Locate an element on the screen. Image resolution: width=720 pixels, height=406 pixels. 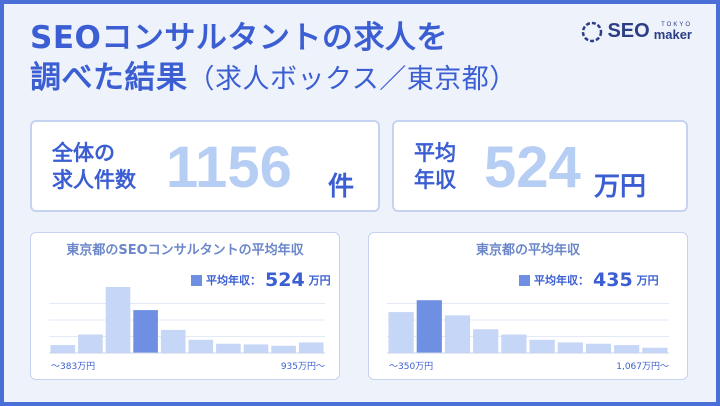
jobs-count-card: 全体の 求人件数 1156 件 is located at coordinates (205, 166).